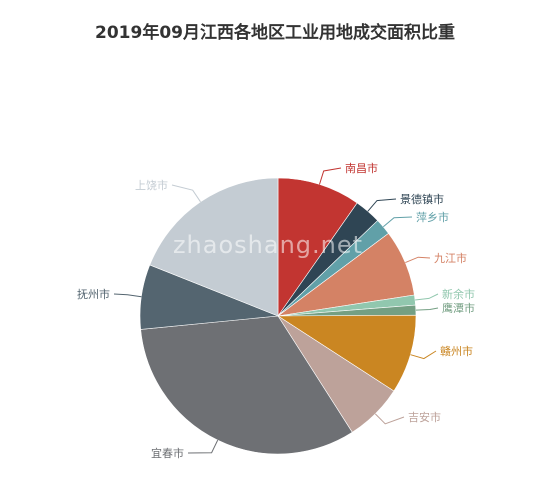  I want to click on pie-label-5: 新余市, so click(458, 294).